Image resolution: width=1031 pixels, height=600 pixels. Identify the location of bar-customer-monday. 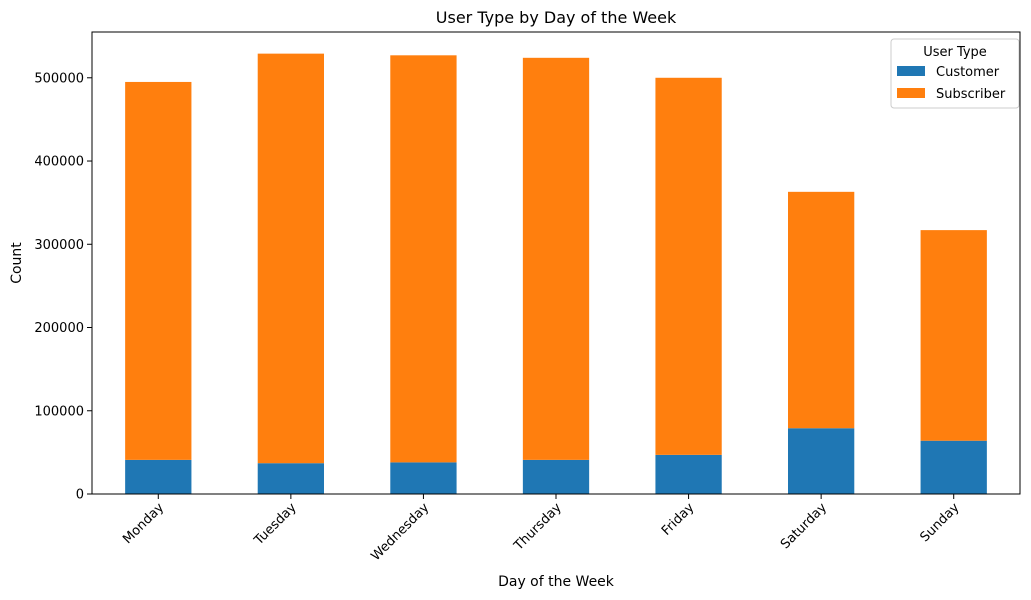
(158, 476).